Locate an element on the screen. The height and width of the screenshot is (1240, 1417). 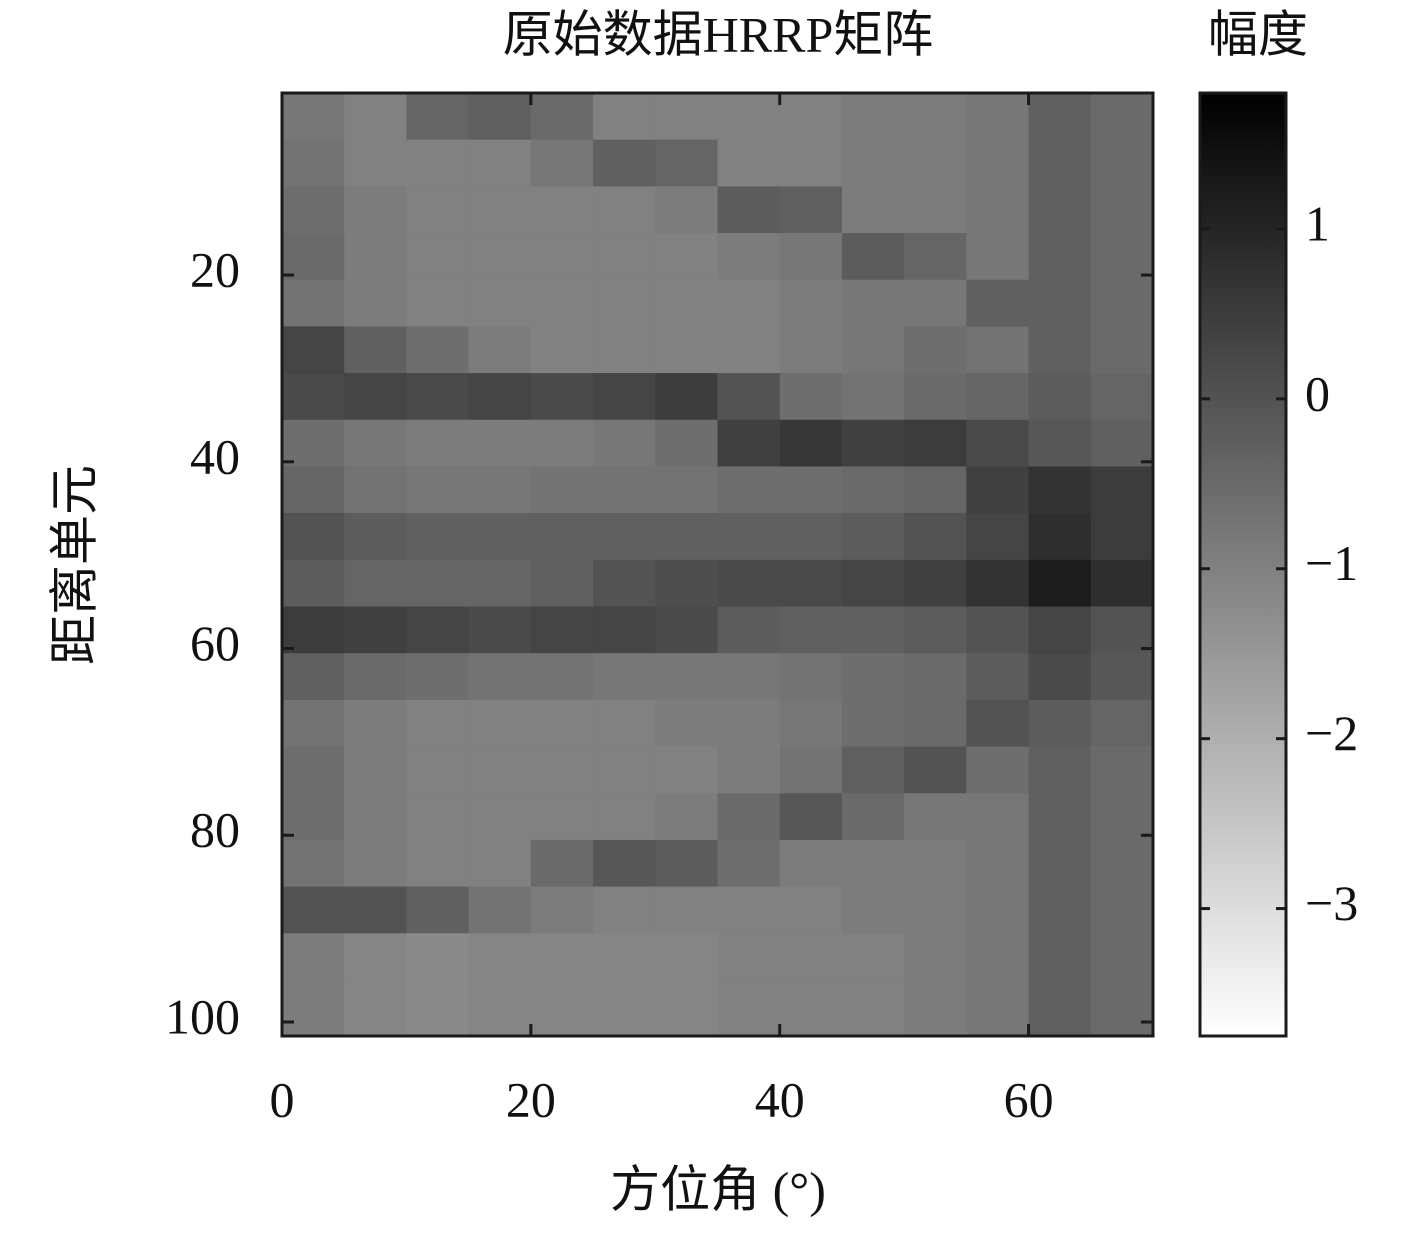
y-axis-label: 距离单元 is located at coordinates (74, 565).